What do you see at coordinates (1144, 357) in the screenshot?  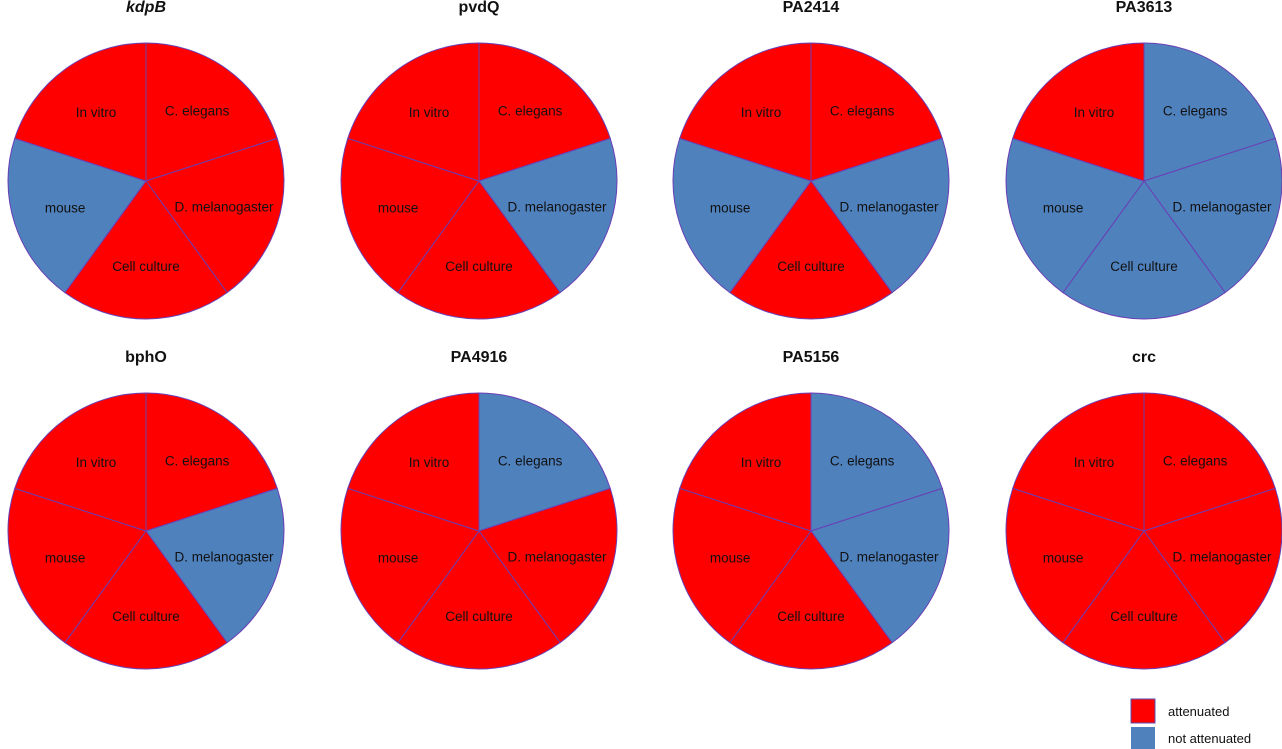 I see `pie-title: crc` at bounding box center [1144, 357].